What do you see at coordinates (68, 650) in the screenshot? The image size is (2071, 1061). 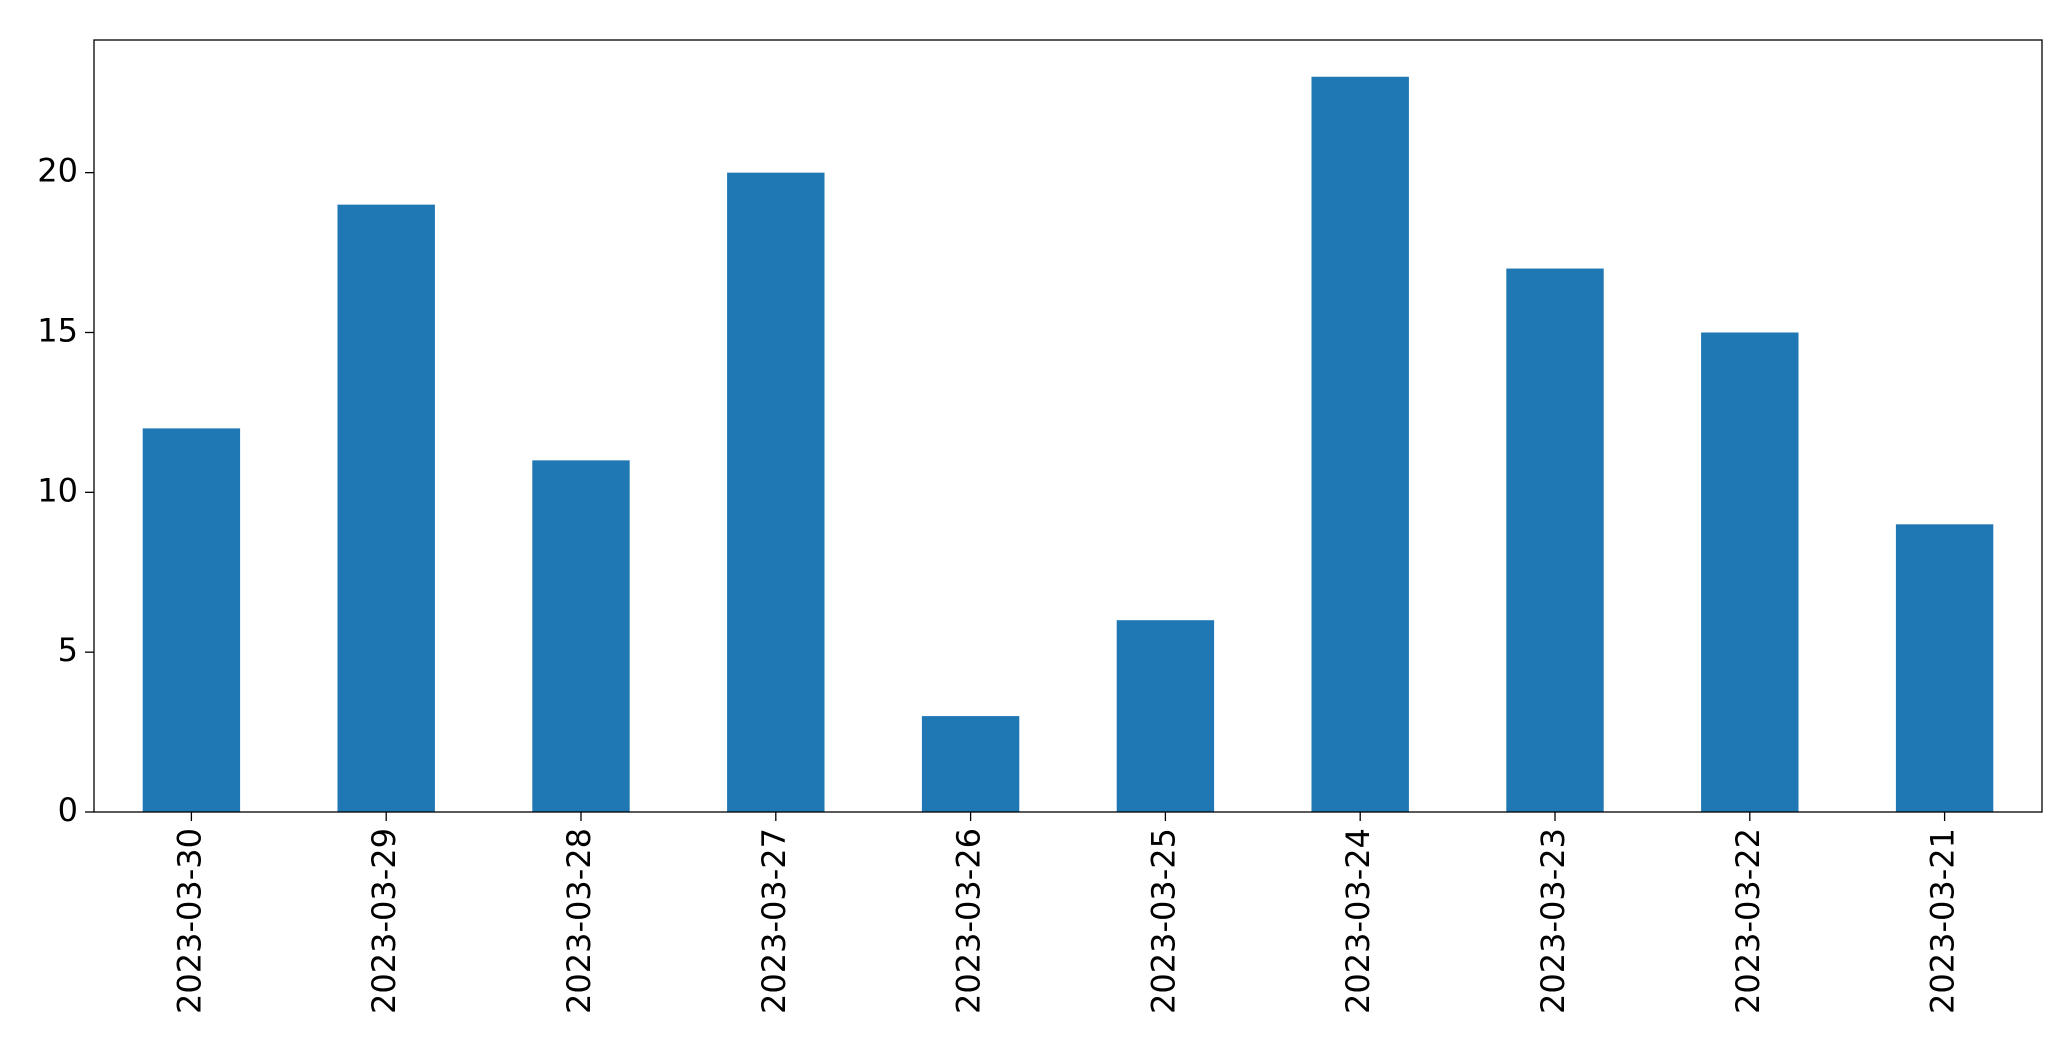 I see `y-tick-label: 5` at bounding box center [68, 650].